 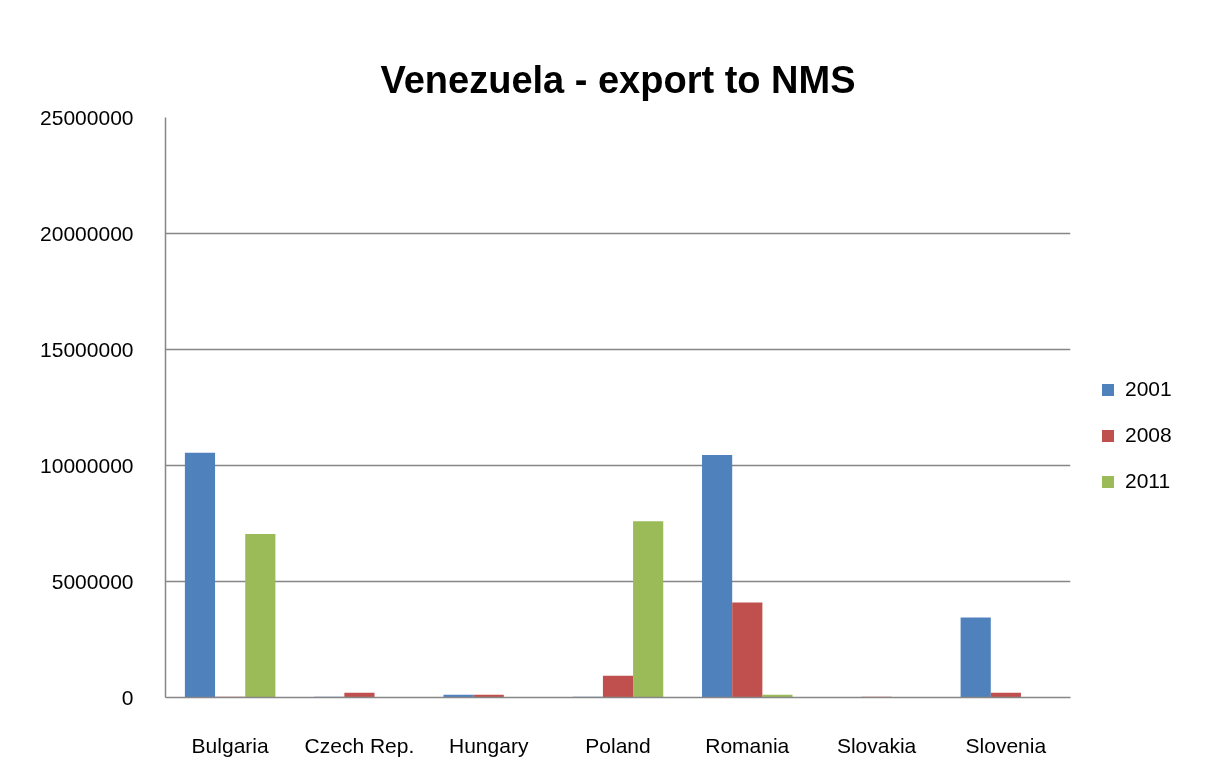 What do you see at coordinates (1148, 435) in the screenshot?
I see `legend-label: 2008` at bounding box center [1148, 435].